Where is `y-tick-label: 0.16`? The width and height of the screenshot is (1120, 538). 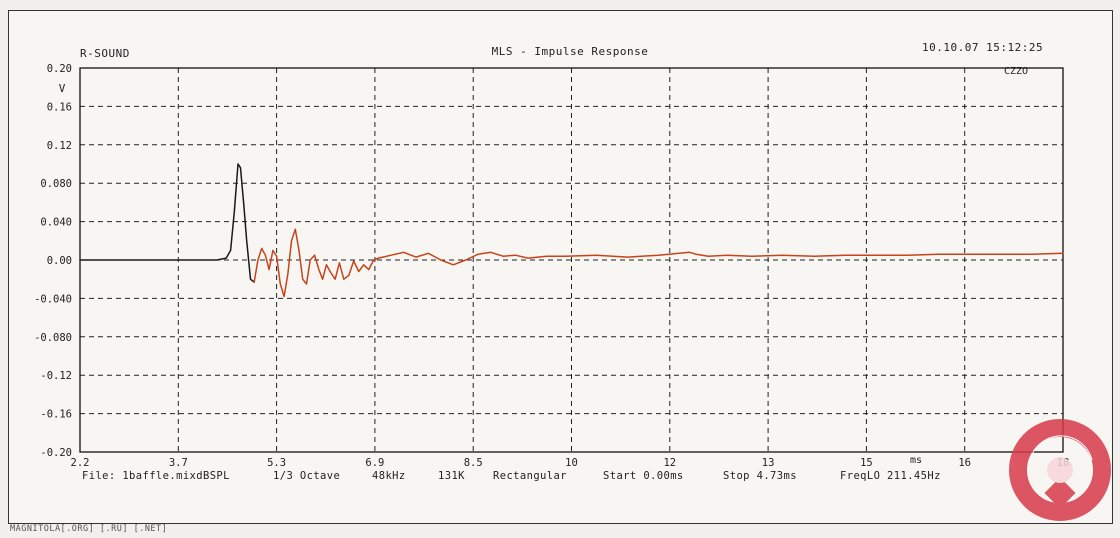
y-tick-label: 0.16 is located at coordinates (59, 107).